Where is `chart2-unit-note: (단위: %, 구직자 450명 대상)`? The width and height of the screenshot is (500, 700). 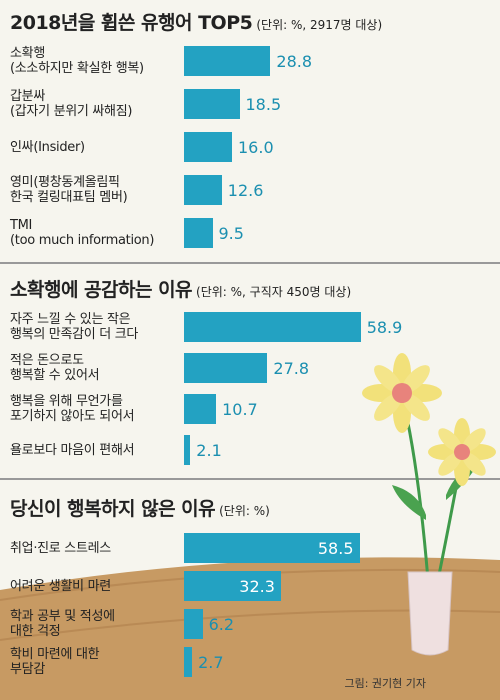
chart2-unit-note: (단위: %, 구직자 450명 대상) is located at coordinates (274, 292).